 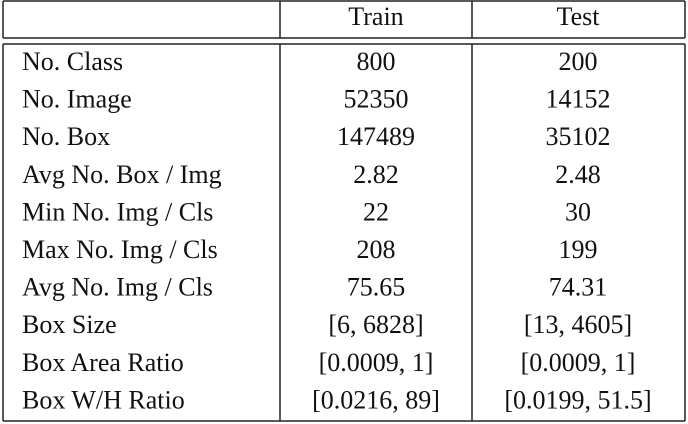 What do you see at coordinates (122, 174) in the screenshot?
I see `row-label: Avg No. Box / Img` at bounding box center [122, 174].